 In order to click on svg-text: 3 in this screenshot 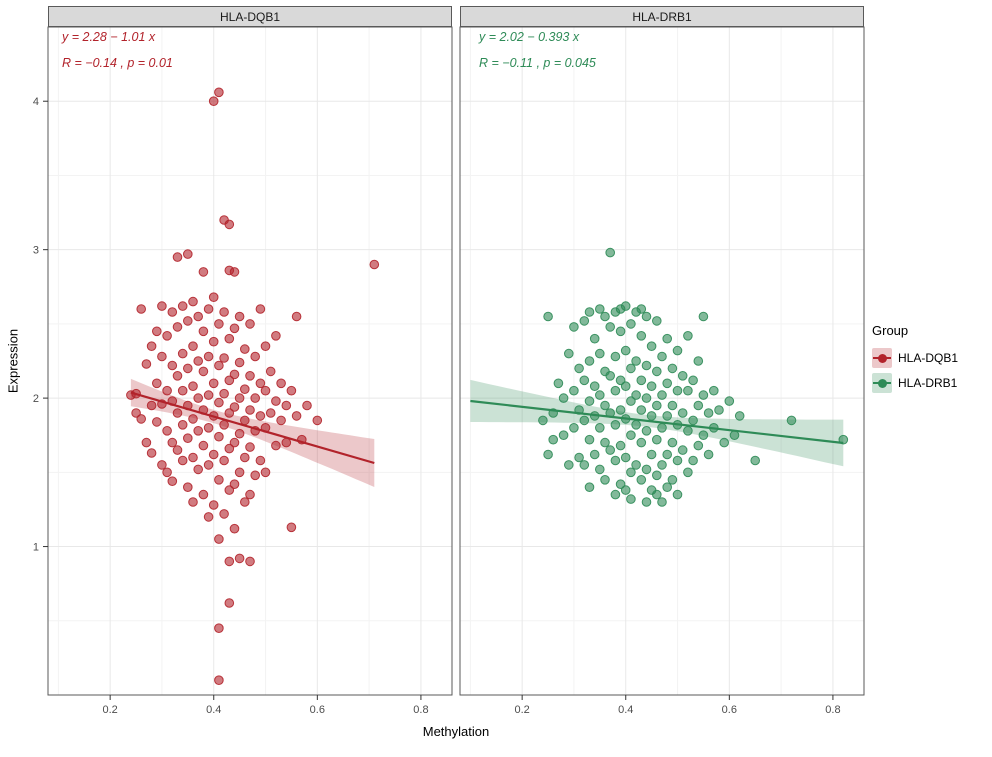, I will do `click(36, 251)`.